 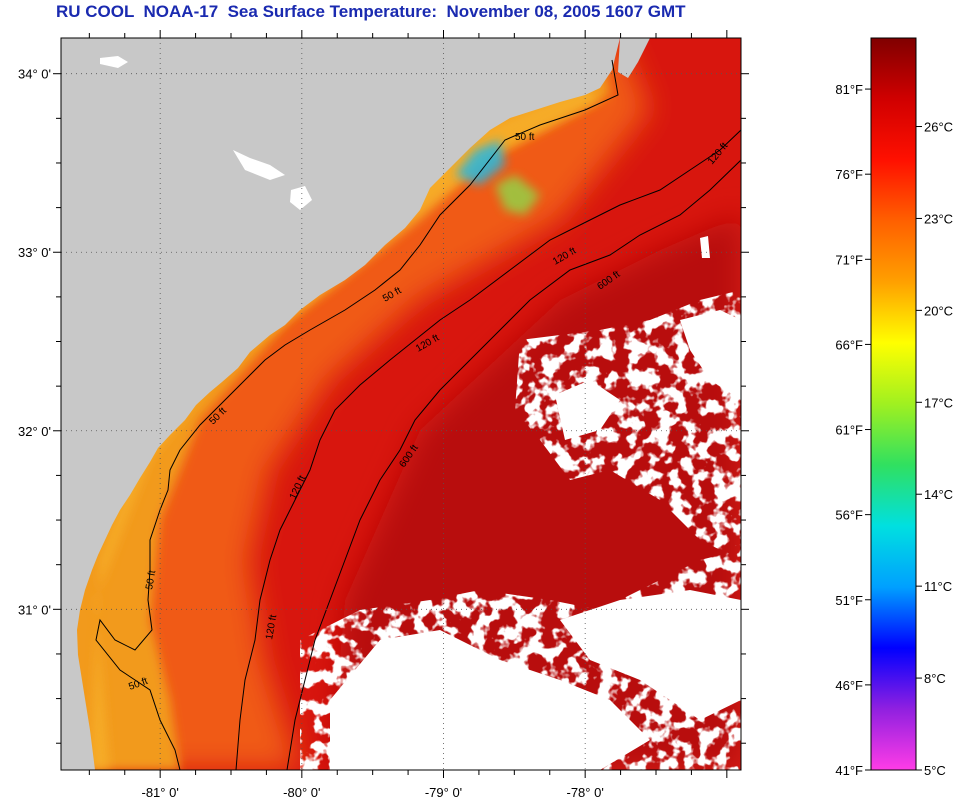 I want to click on green-patch, so click(x=517, y=195).